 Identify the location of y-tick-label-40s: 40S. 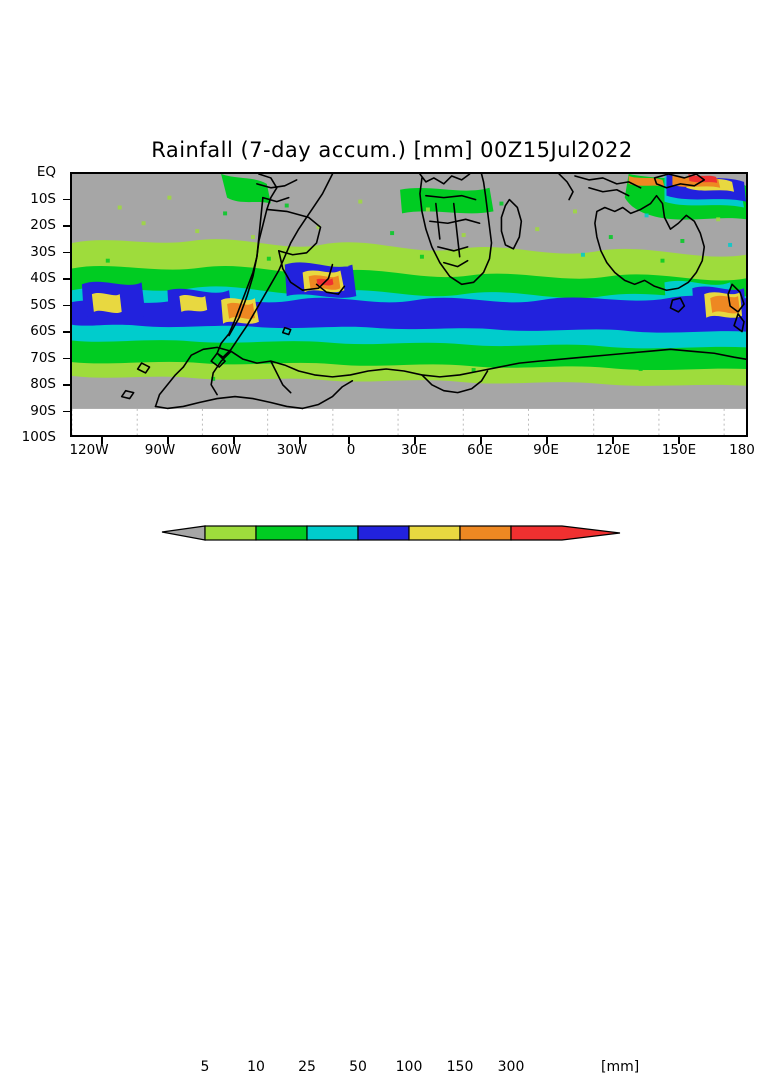
(43, 278).